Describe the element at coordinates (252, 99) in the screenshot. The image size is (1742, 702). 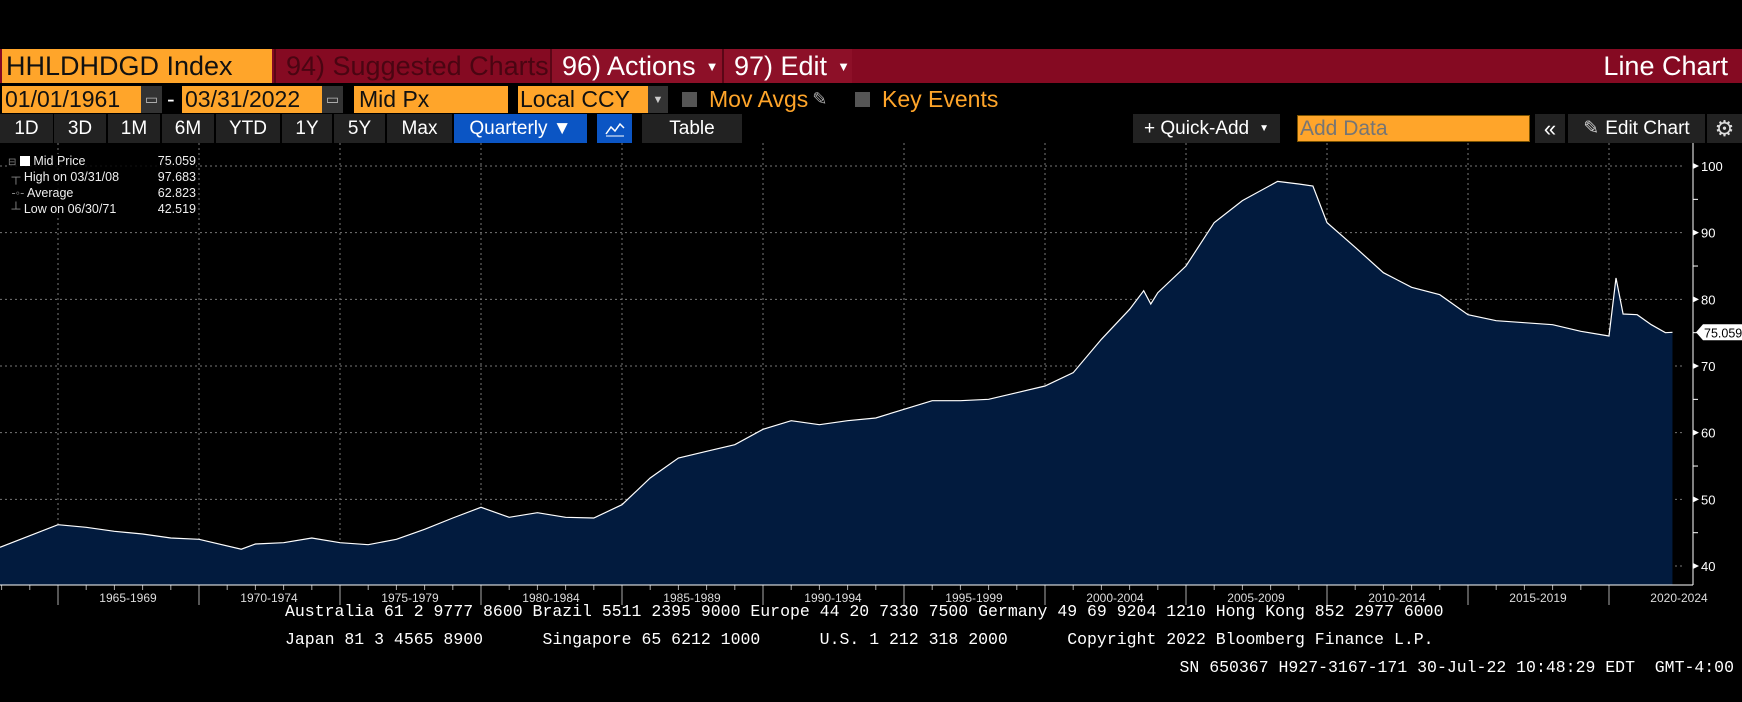
I see `end-date-input: 03/31/2022` at that location.